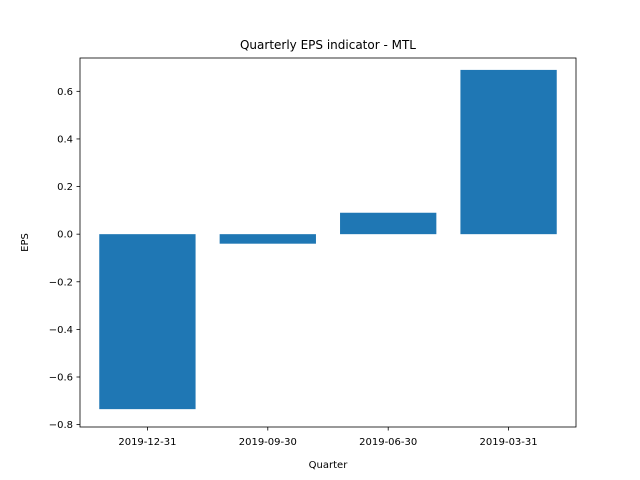  I want to click on x-tick-label: 2019-03-31, so click(509, 442).